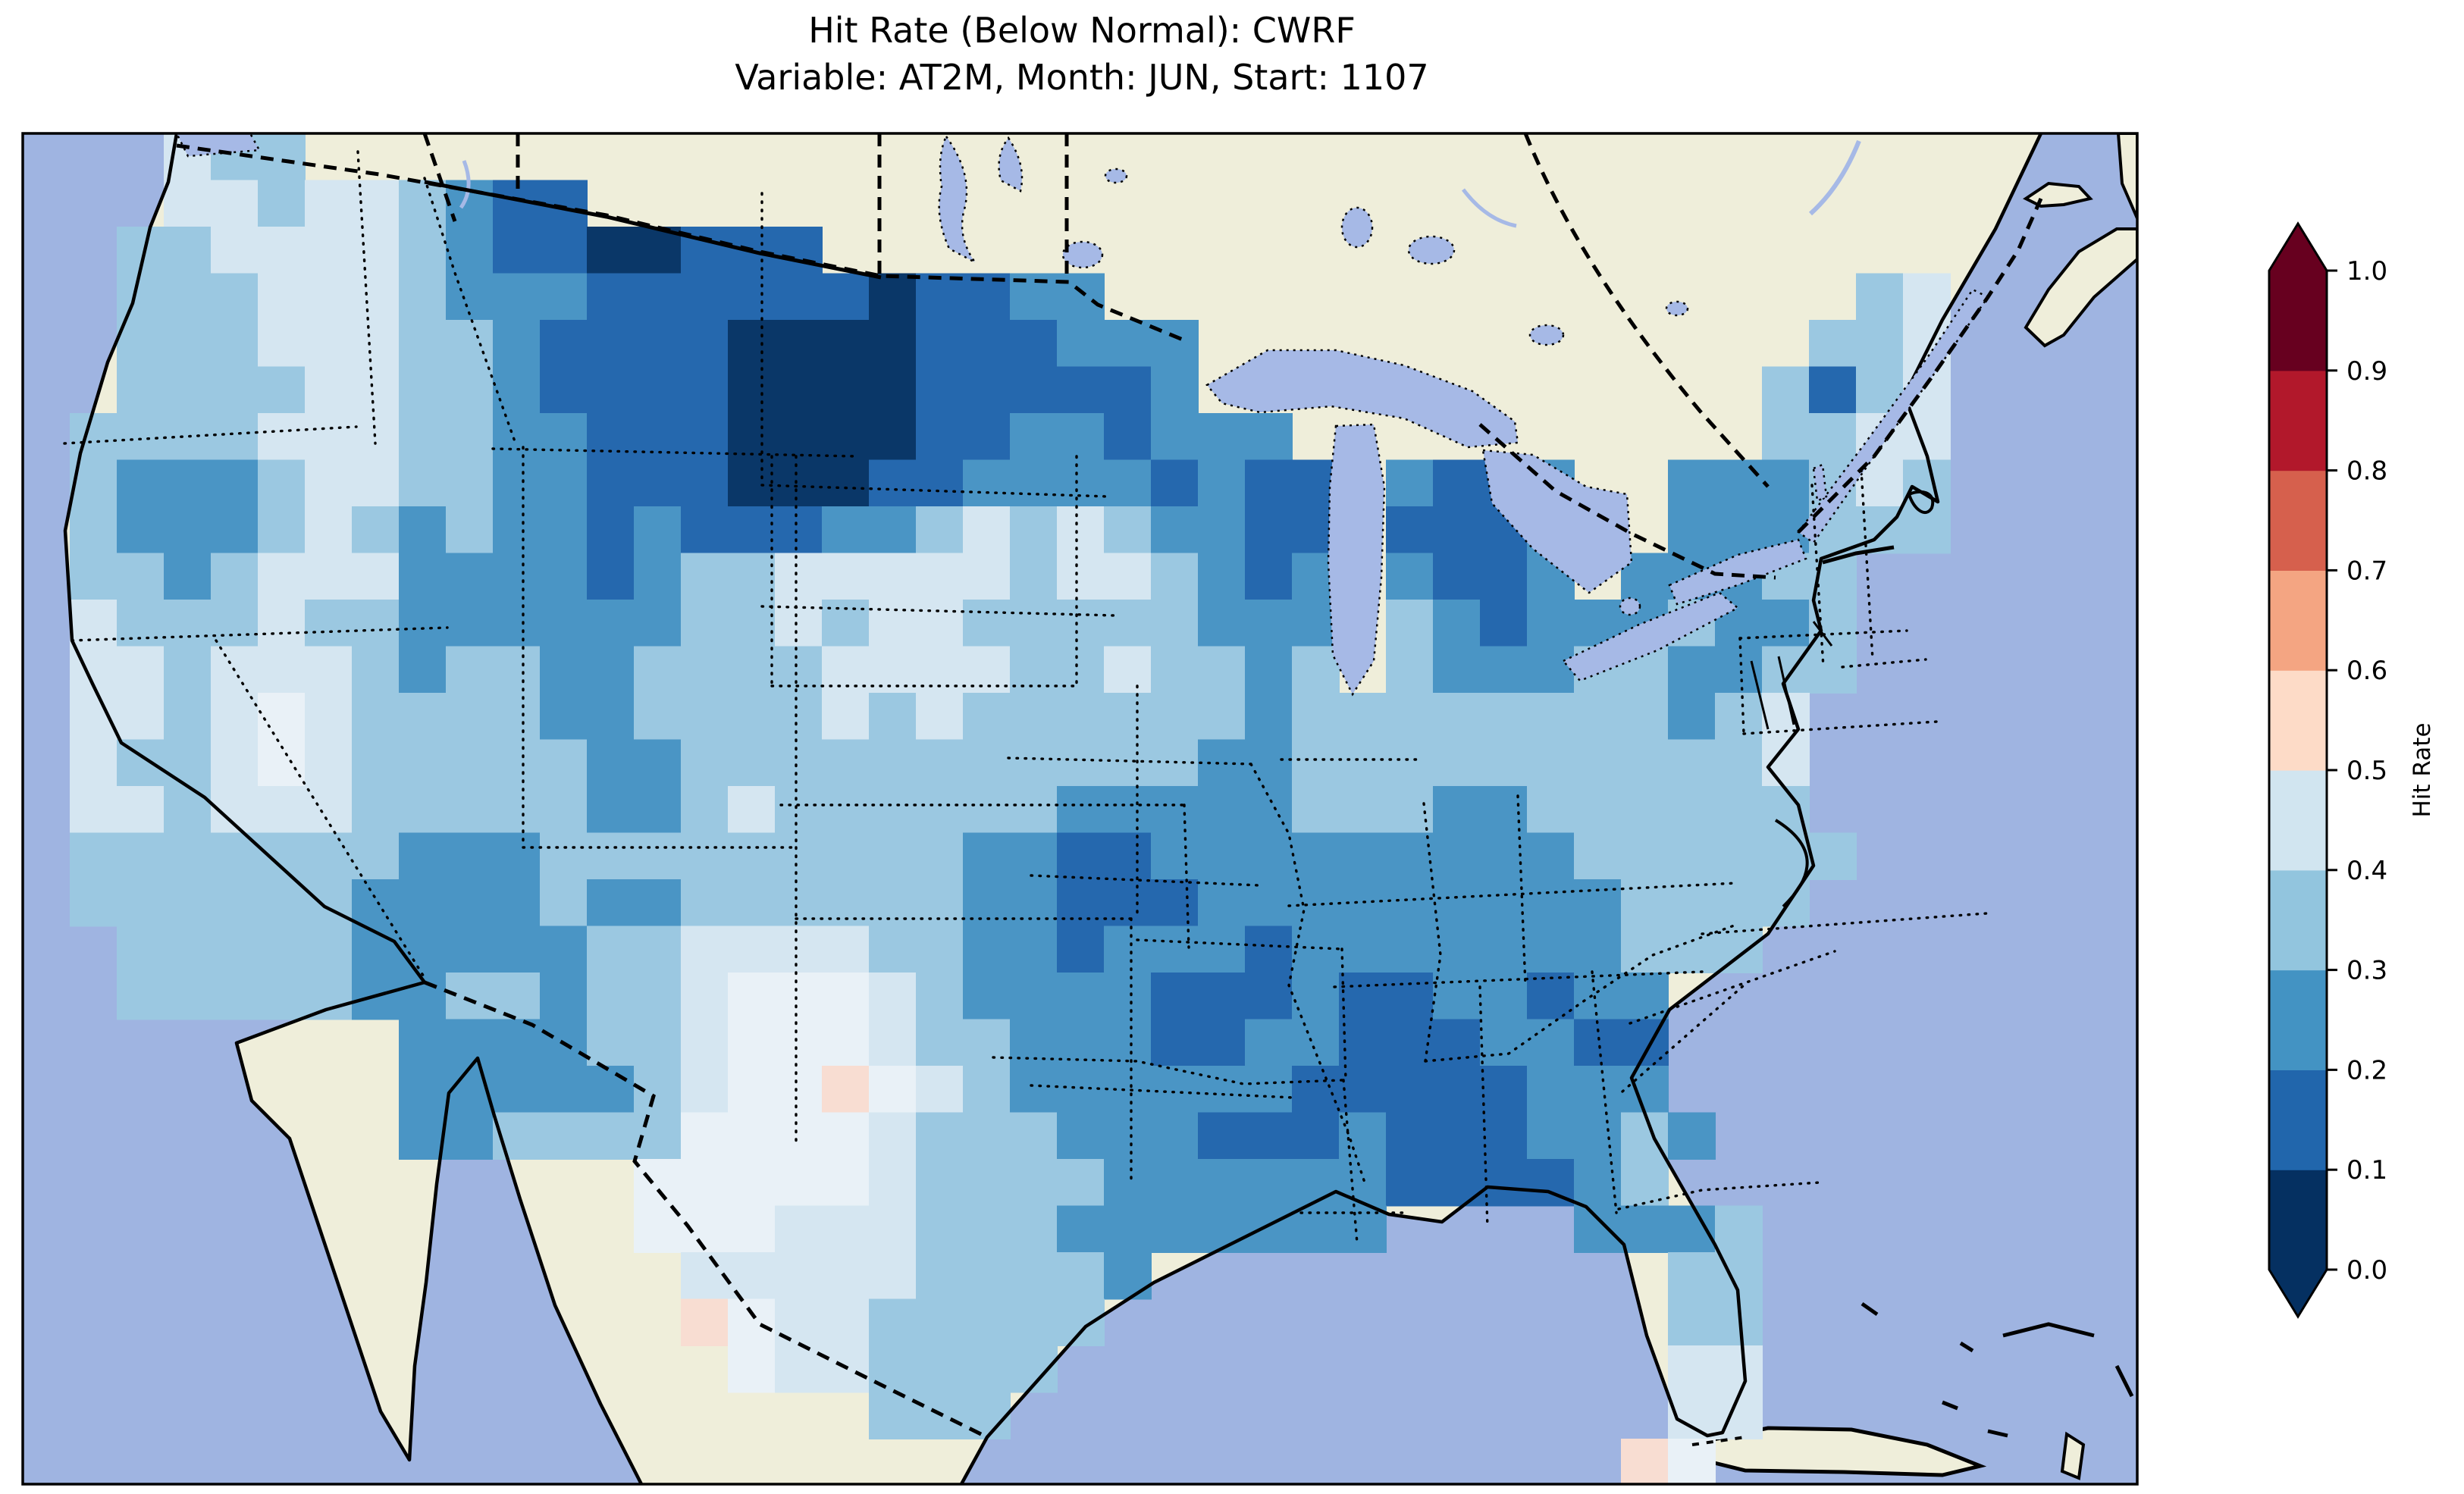  Describe the element at coordinates (1913, 968) in the screenshot. I see `coast-details-group` at that location.